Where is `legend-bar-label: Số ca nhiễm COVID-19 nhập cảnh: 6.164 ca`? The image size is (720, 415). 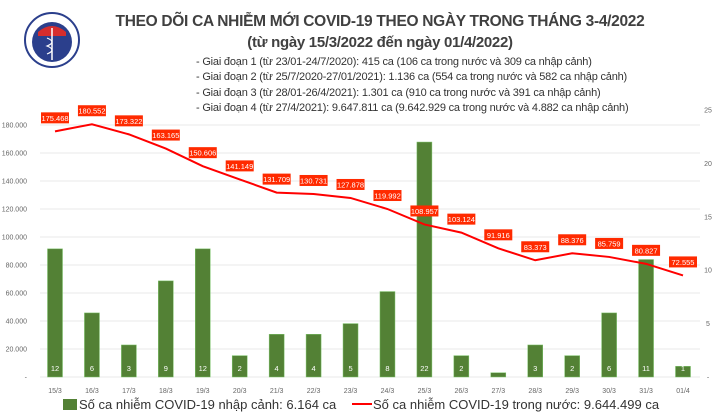
legend-bar-label: Số ca nhiễm COVID-19 nhập cảnh: 6.164 ca is located at coordinates (208, 404).